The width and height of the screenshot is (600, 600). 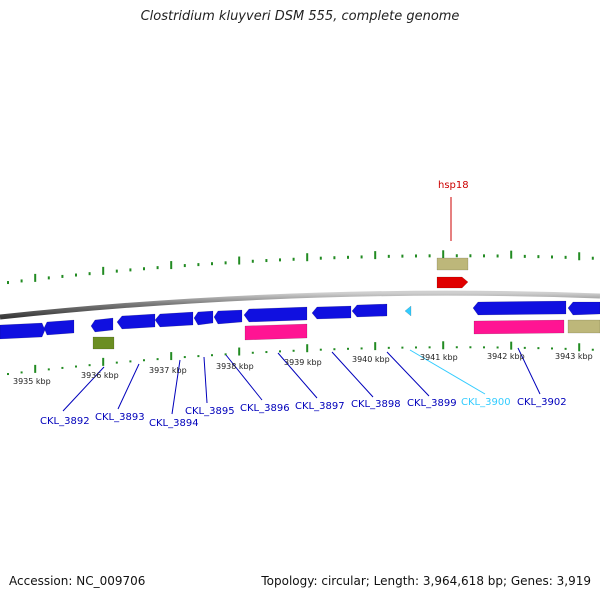 What do you see at coordinates (432, 403) in the screenshot?
I see `gene-label-ckl-3899: CKL_3899` at bounding box center [432, 403].